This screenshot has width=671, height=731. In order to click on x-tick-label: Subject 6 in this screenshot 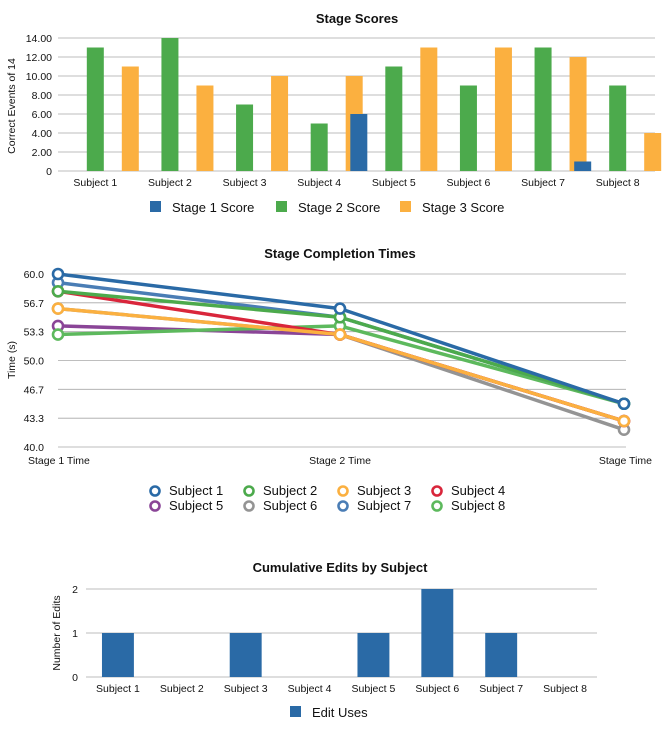, I will do `click(469, 183)`.